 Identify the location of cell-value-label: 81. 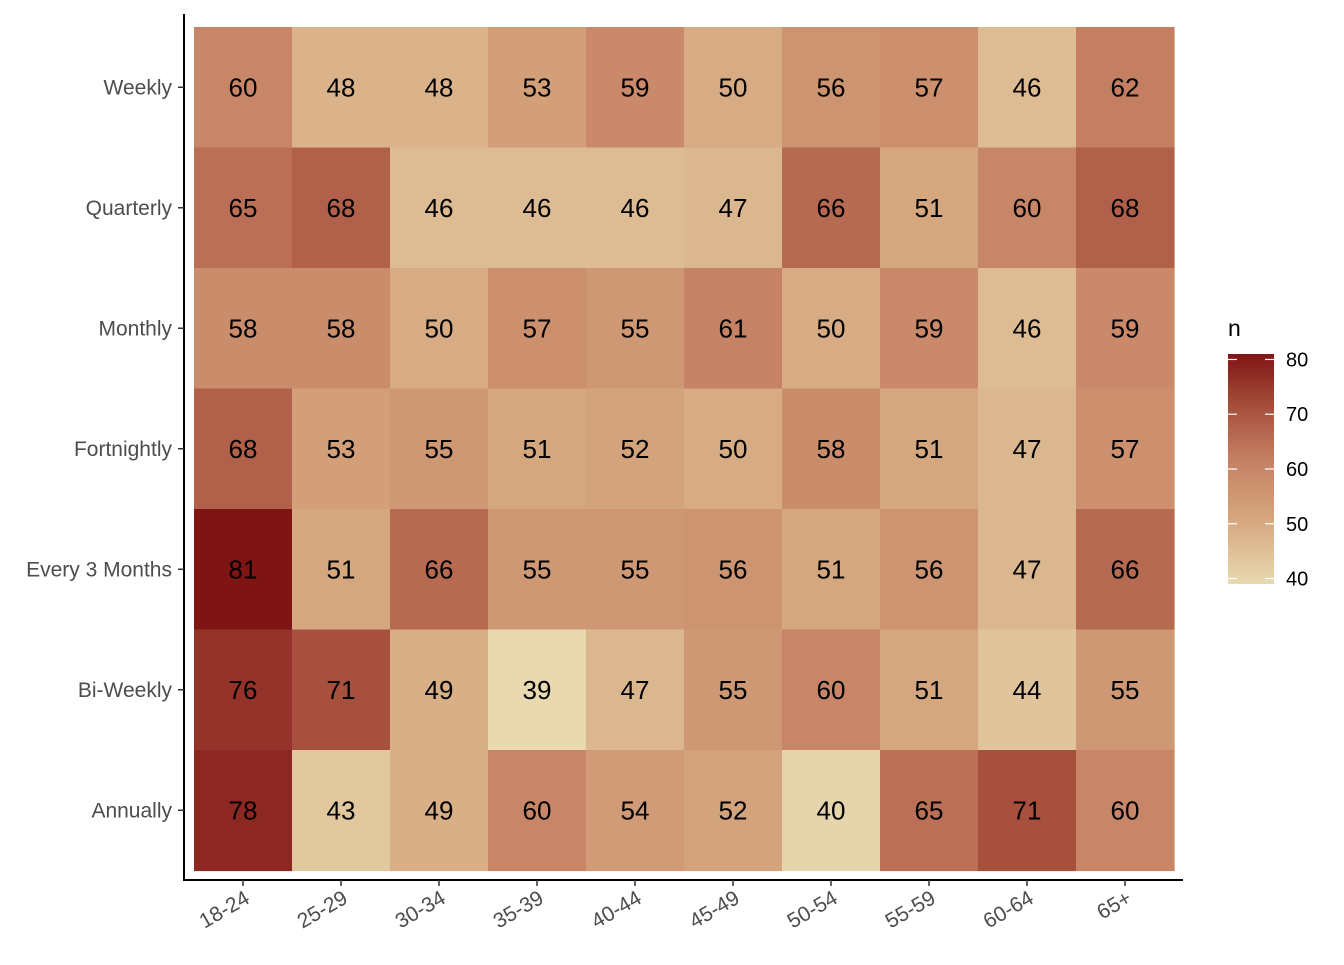
(243, 569).